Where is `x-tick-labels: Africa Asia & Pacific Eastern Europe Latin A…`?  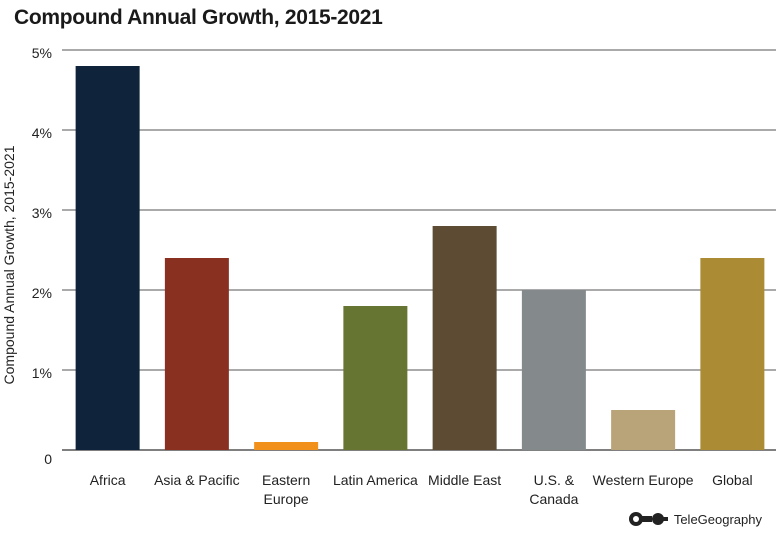
x-tick-labels: Africa Asia & Pacific Eastern Europe Latin A… is located at coordinates (421, 489).